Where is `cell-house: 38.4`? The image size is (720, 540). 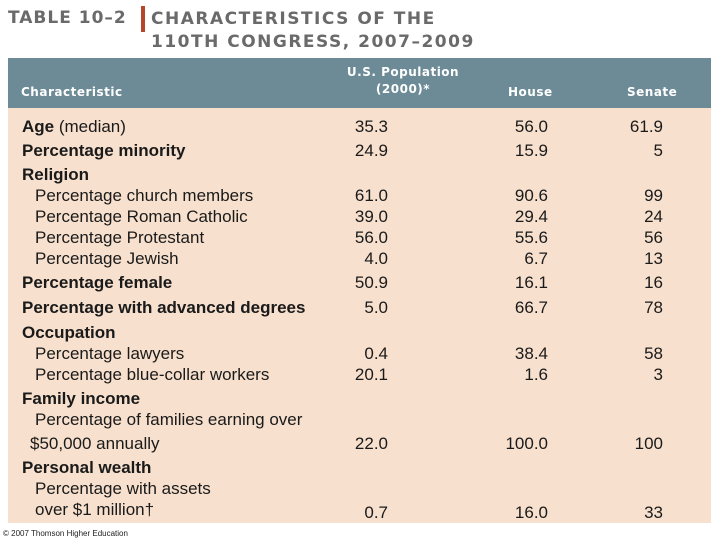
cell-house: 38.4 is located at coordinates (531, 353).